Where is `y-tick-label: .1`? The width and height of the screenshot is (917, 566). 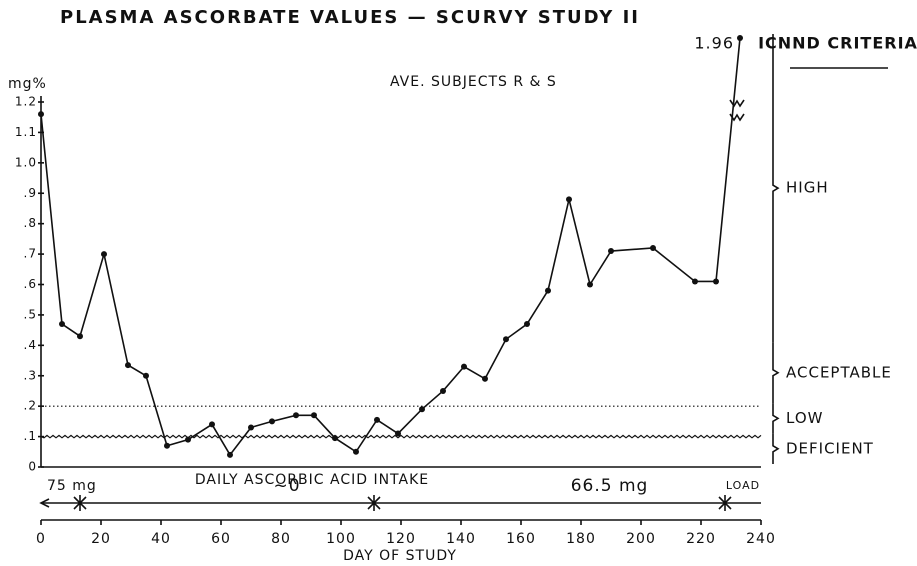 y-tick-label: .1 is located at coordinates (30, 436).